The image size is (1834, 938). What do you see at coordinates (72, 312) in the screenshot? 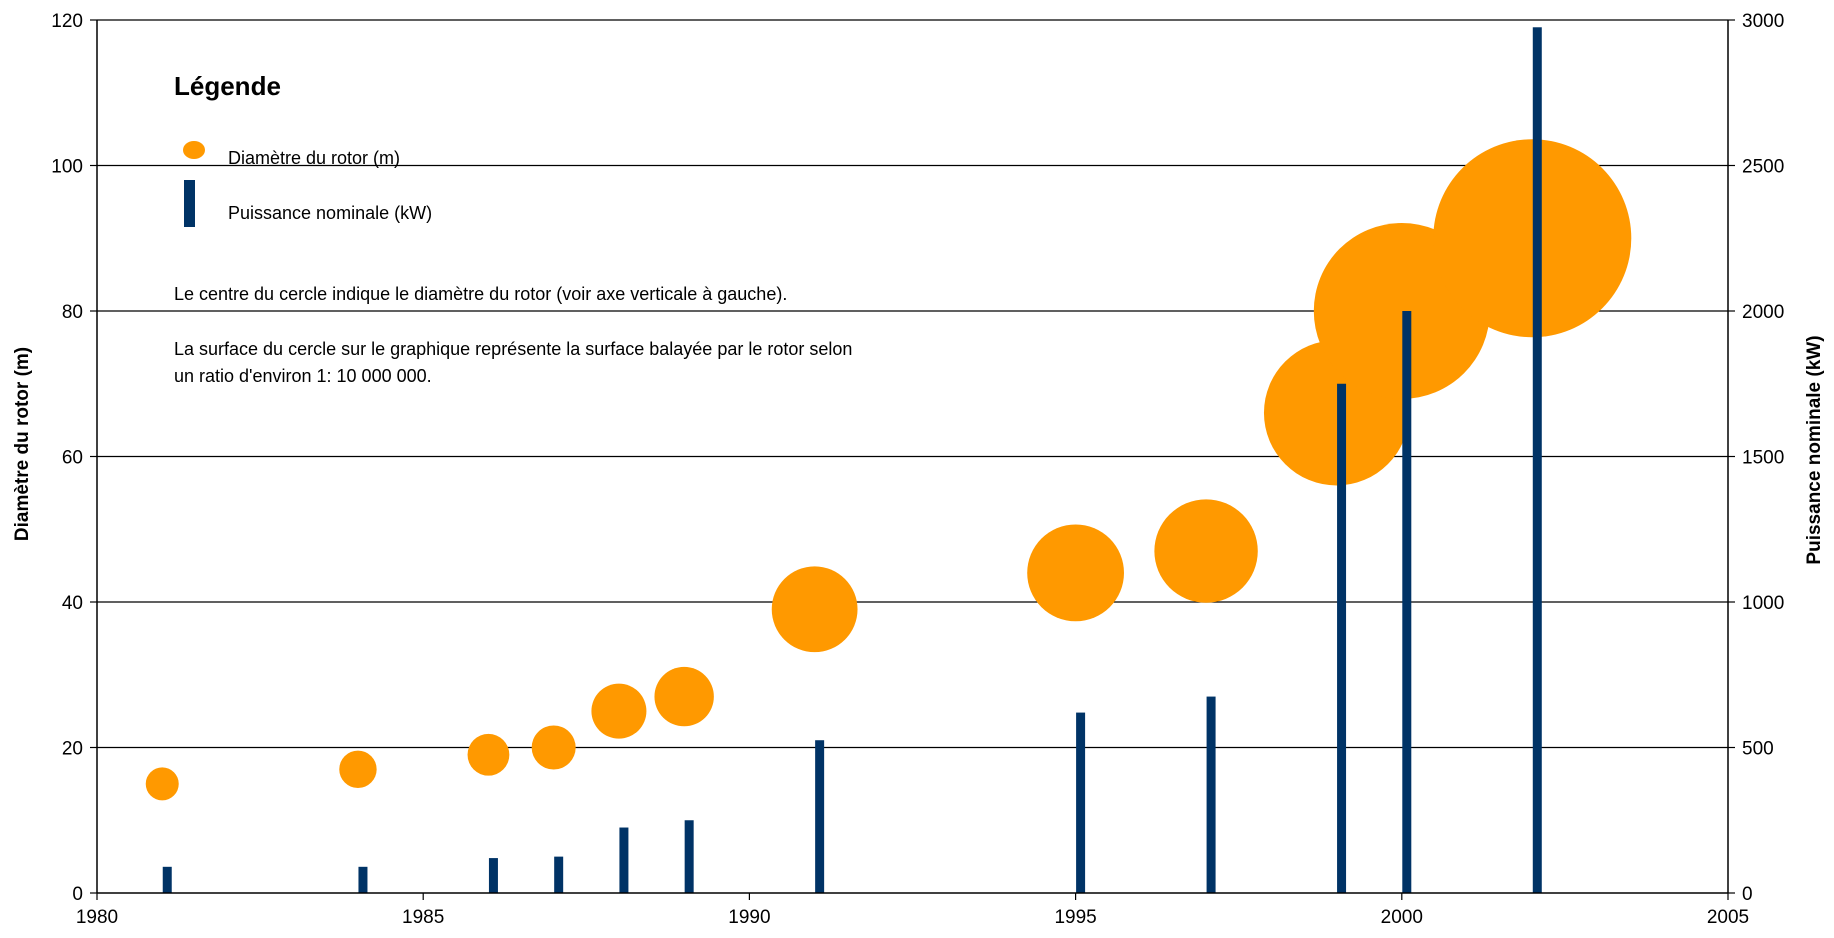
I see `y-left-tick-label: 80` at bounding box center [72, 312].